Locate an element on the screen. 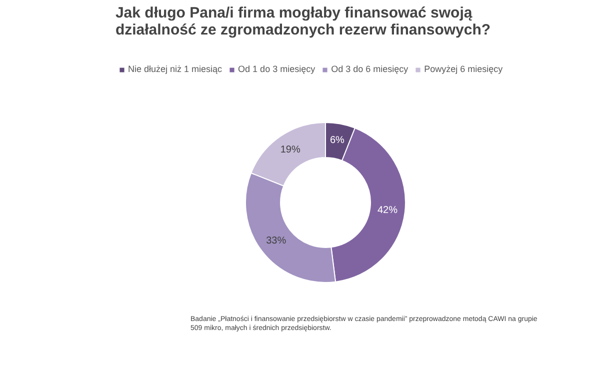 The image size is (605, 374). chart-title: Jak długo Pana/i firma mogłaby finansować swoją działalność ze zgromadzonych rezerw finansowych? is located at coordinates (303, 21).